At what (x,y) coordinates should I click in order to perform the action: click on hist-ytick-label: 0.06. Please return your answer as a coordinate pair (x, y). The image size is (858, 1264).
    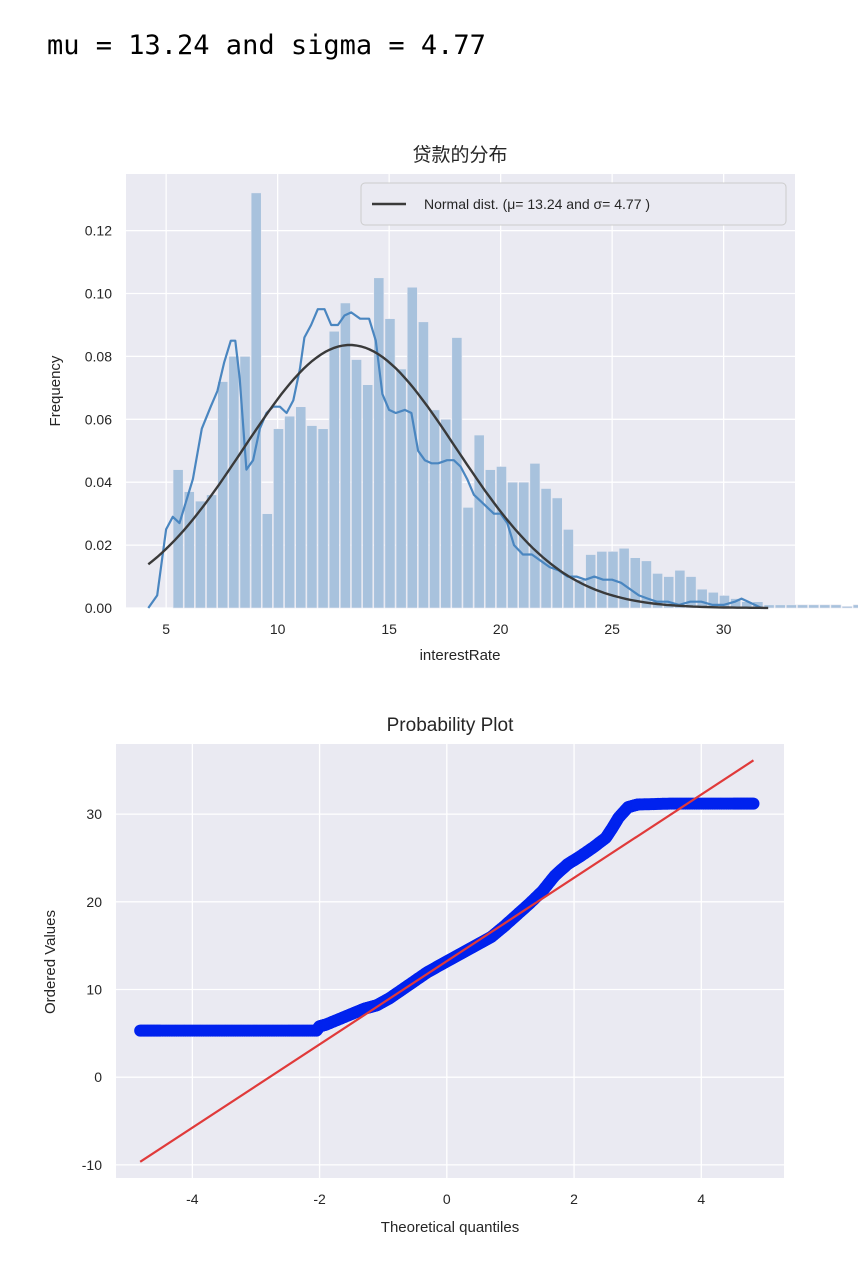
    Looking at the image, I should click on (98, 419).